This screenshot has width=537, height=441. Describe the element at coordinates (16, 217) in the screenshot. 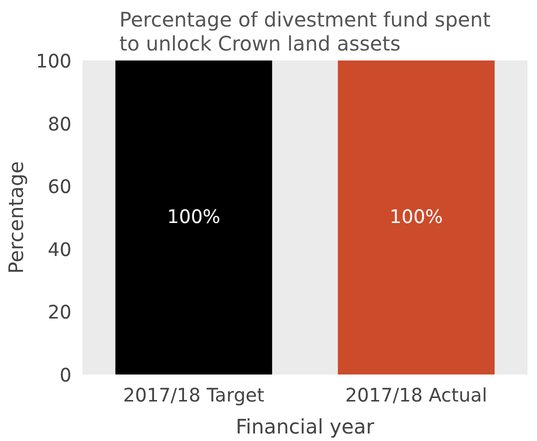

I see `y-axis-title: Percentage` at that location.